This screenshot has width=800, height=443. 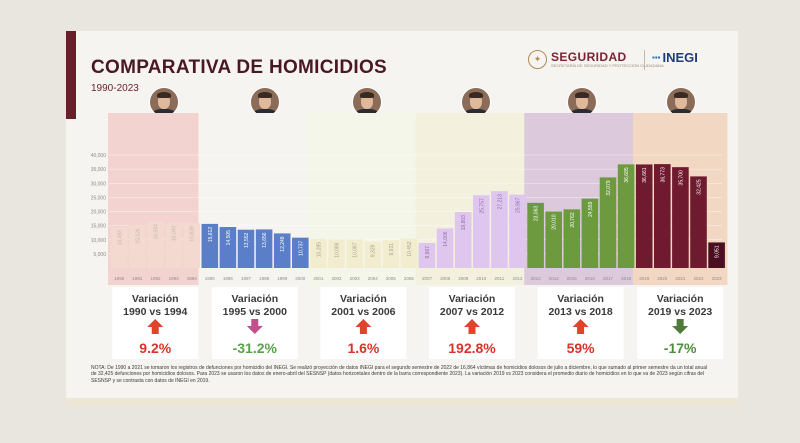 I want to click on bar-value-label: 25,967, so click(x=519, y=205).